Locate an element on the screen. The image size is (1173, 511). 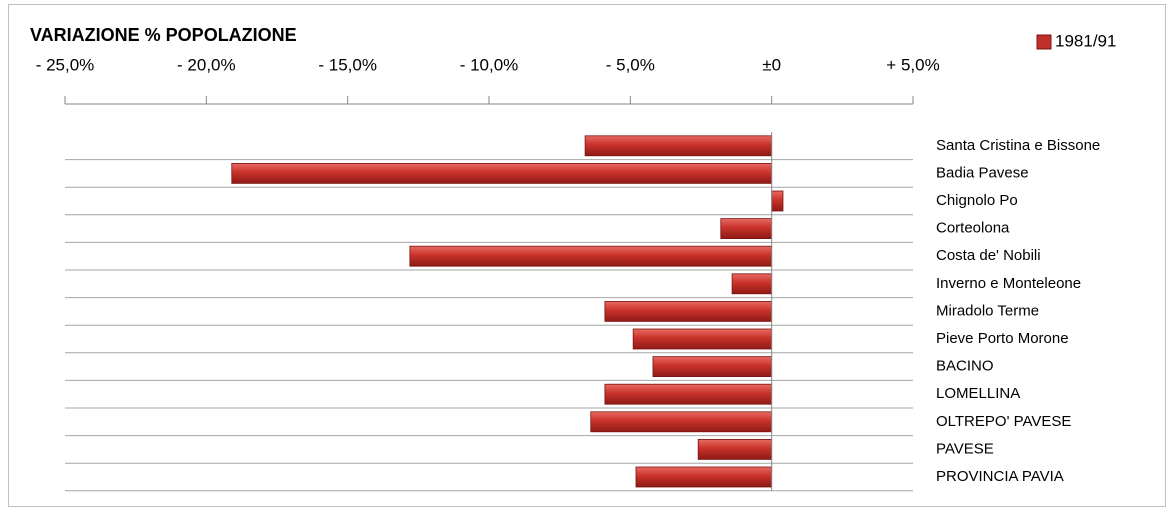
x-tick-label: - 5,0% is located at coordinates (630, 64).